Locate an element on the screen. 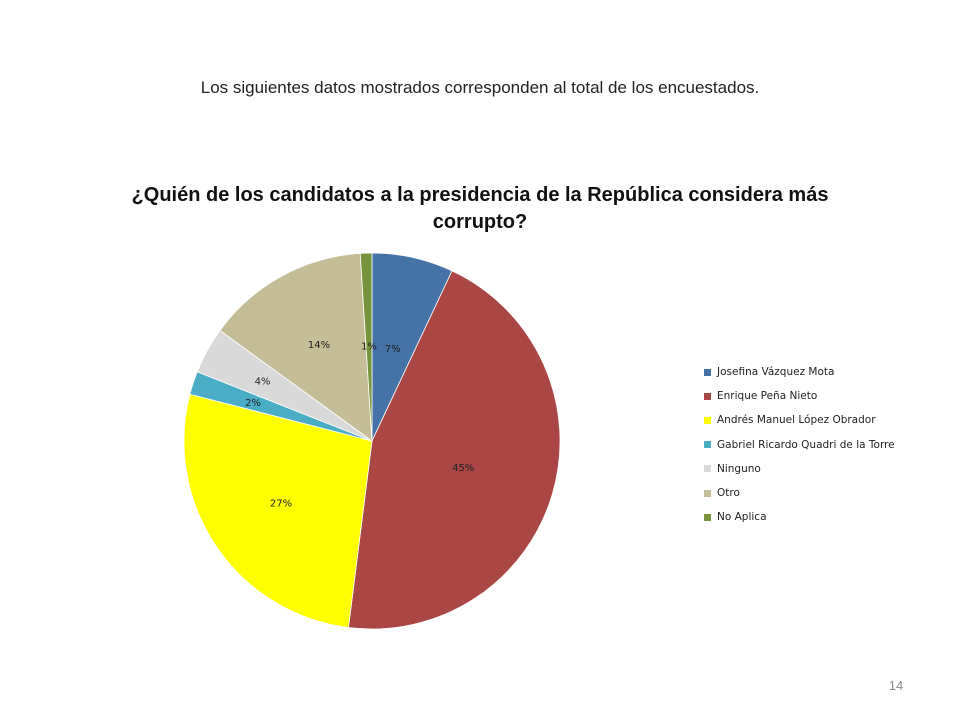 This screenshot has width=960, height=720. legend-label: Josefina Vázquez Mota is located at coordinates (776, 372).